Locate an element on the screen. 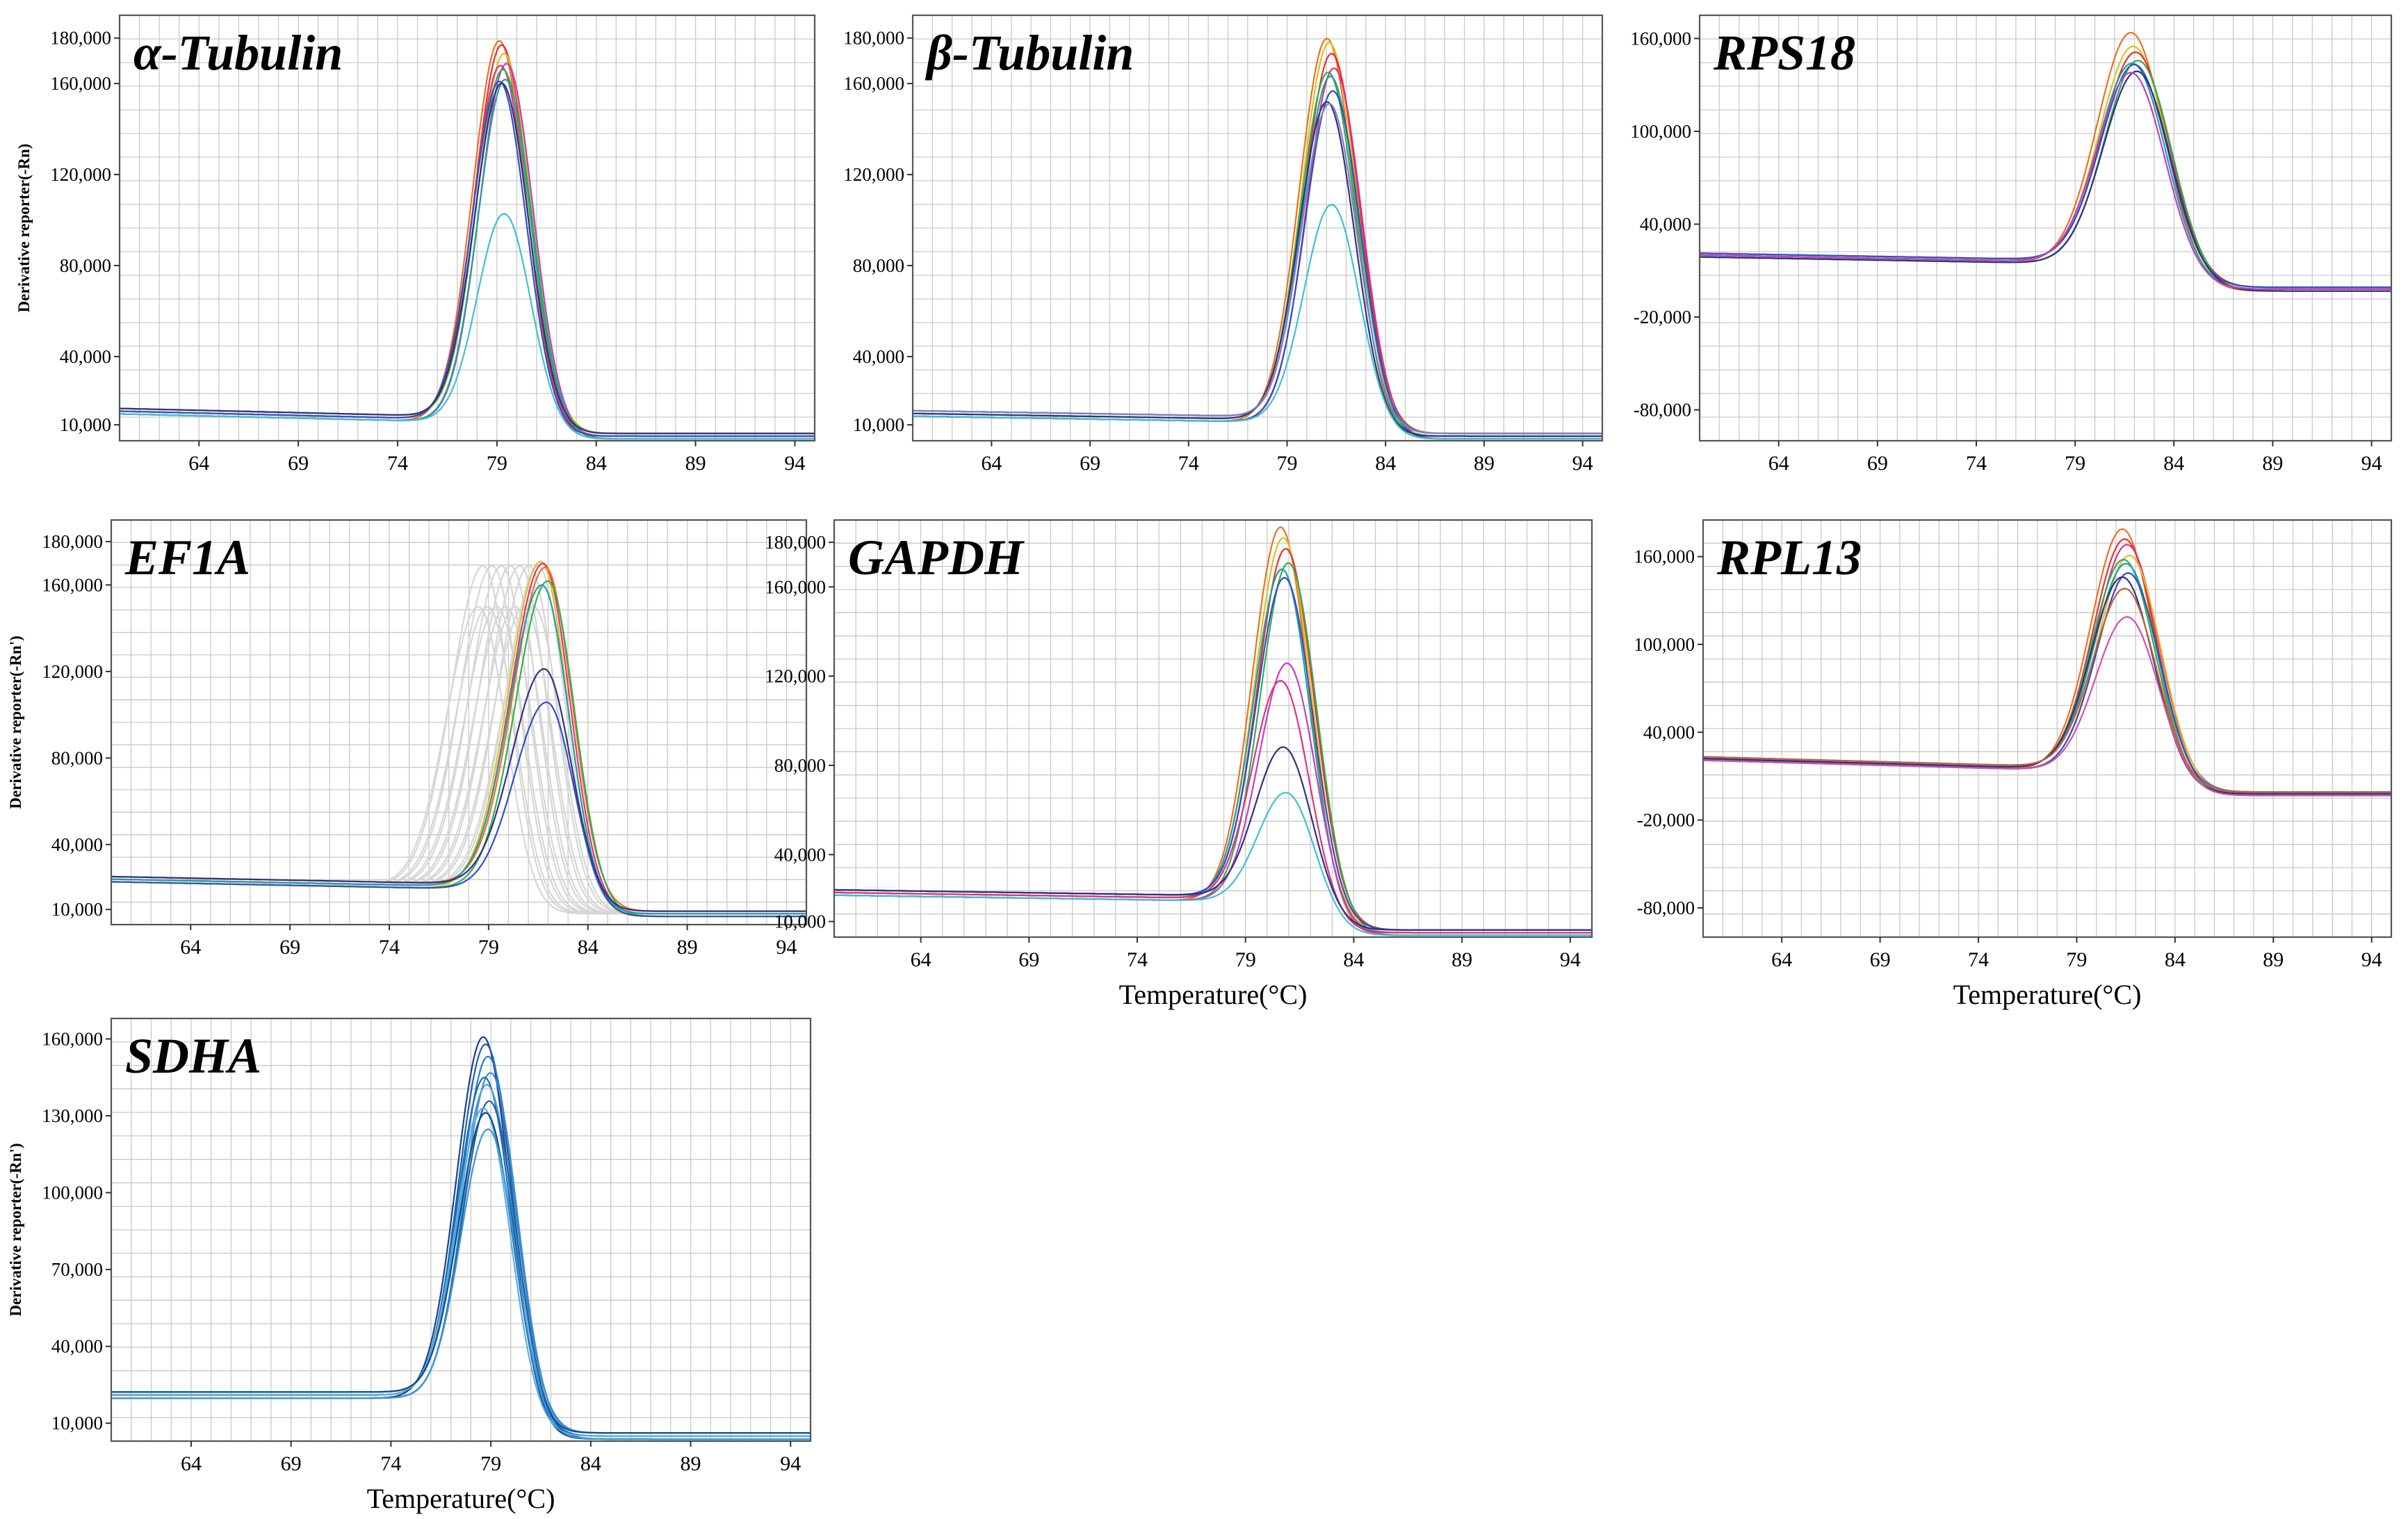  panel-title: RPS18 is located at coordinates (1784, 53).